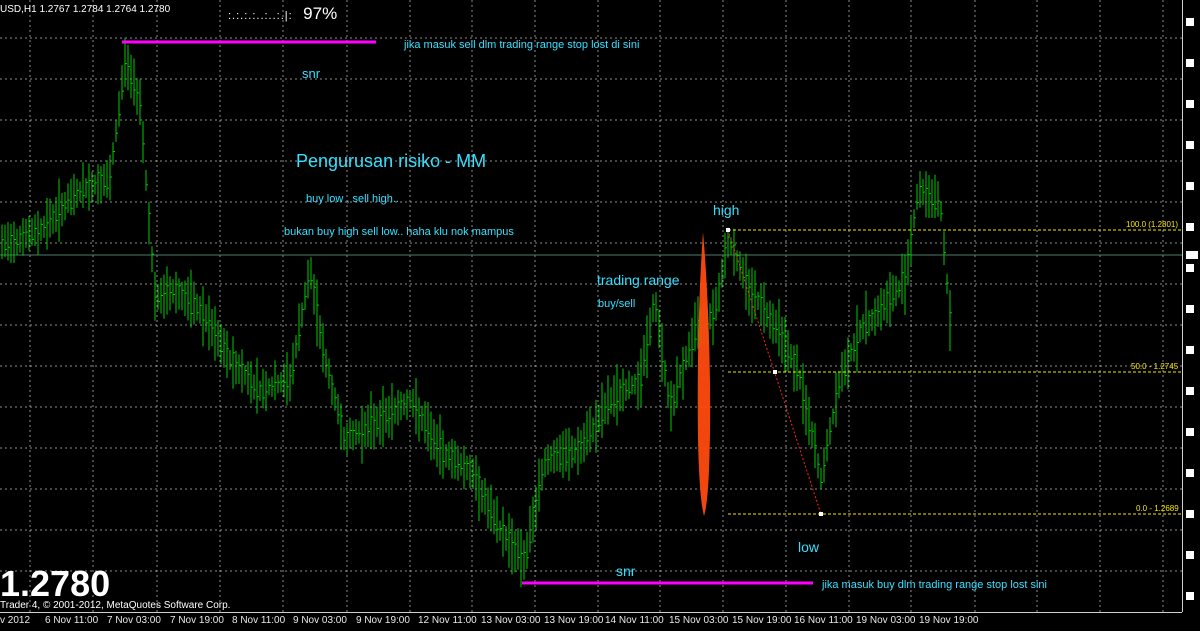  Describe the element at coordinates (72, 620) in the screenshot. I see `time-axis-label: 6 Nov 11:00` at that location.